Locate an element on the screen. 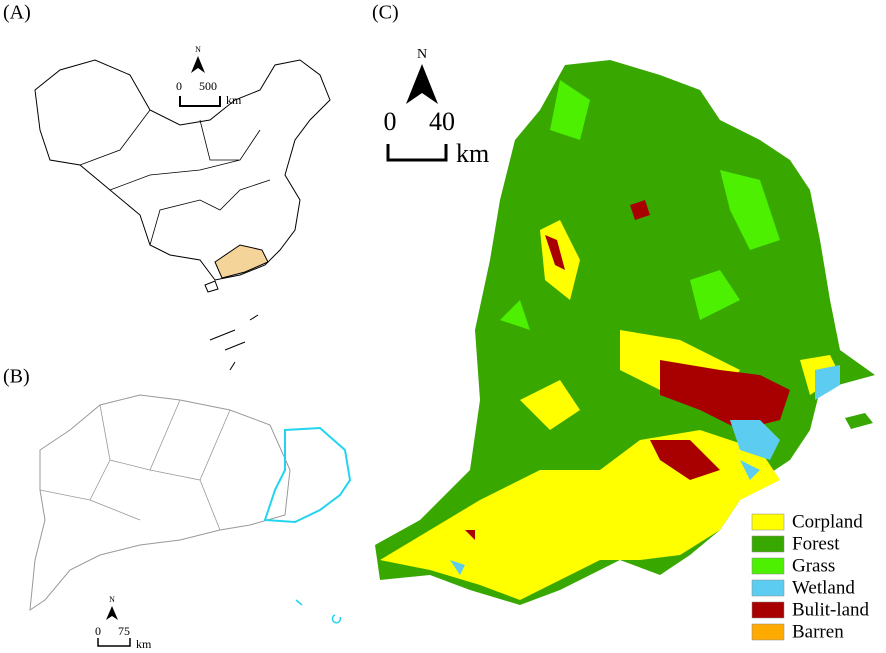 The image size is (886, 653). scale-end: 75 is located at coordinates (124, 631).